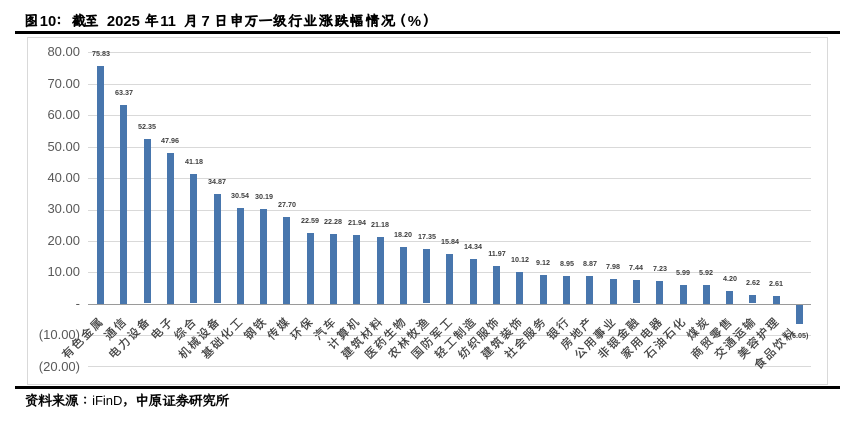  What do you see at coordinates (206, 22) in the screenshot?
I see `svg-text: 7` at bounding box center [206, 22].